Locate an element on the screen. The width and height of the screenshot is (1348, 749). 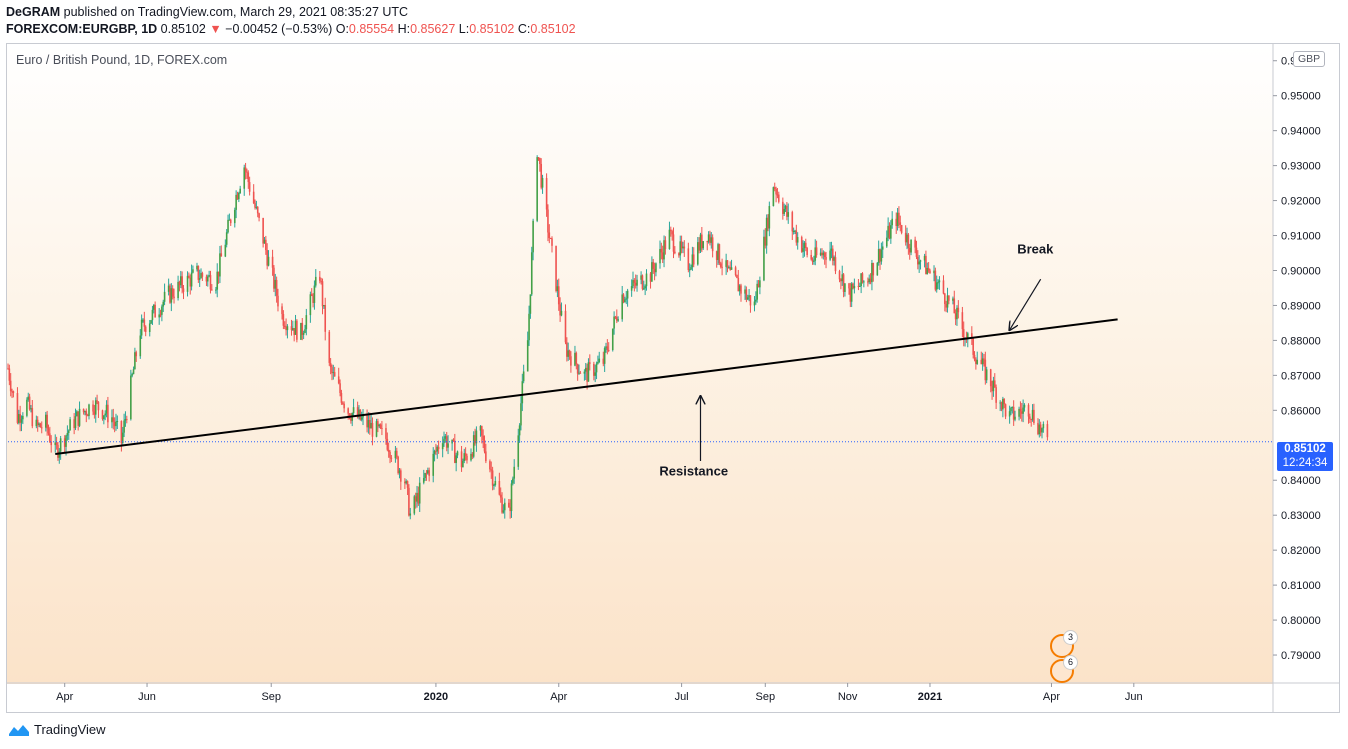
change-value: −0.00452 (−0.53%) is located at coordinates (279, 29).